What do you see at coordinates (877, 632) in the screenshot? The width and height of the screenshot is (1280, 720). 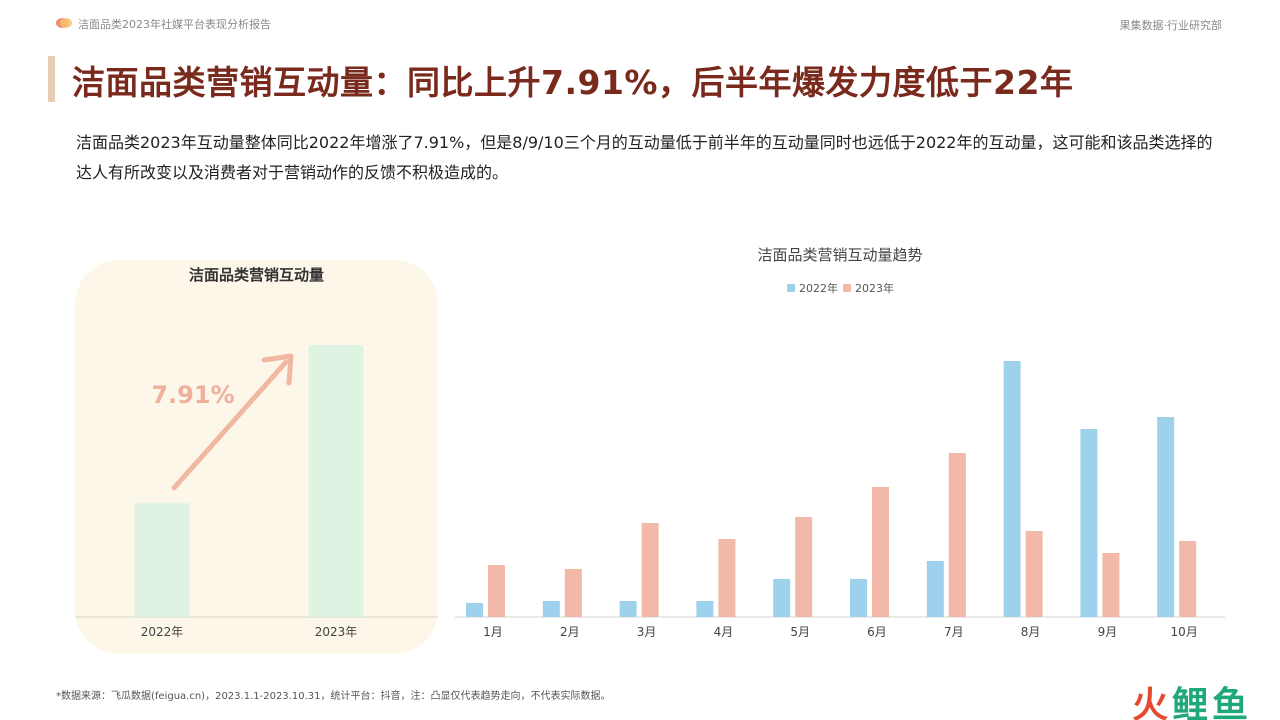 I see `monthly-tick-label-6: 6月` at bounding box center [877, 632].